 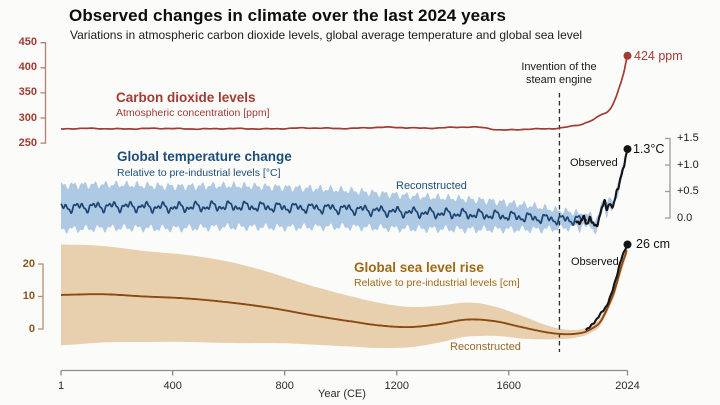 What do you see at coordinates (61, 386) in the screenshot?
I see `x-axis-tick-label: 1` at bounding box center [61, 386].